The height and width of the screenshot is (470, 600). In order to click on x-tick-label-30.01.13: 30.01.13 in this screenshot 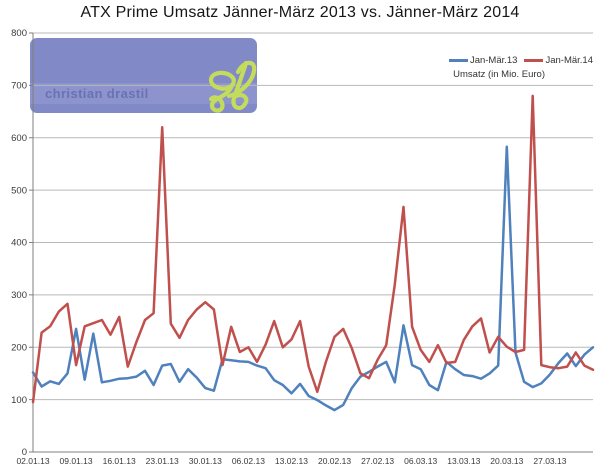, I will do `click(205, 461)`.